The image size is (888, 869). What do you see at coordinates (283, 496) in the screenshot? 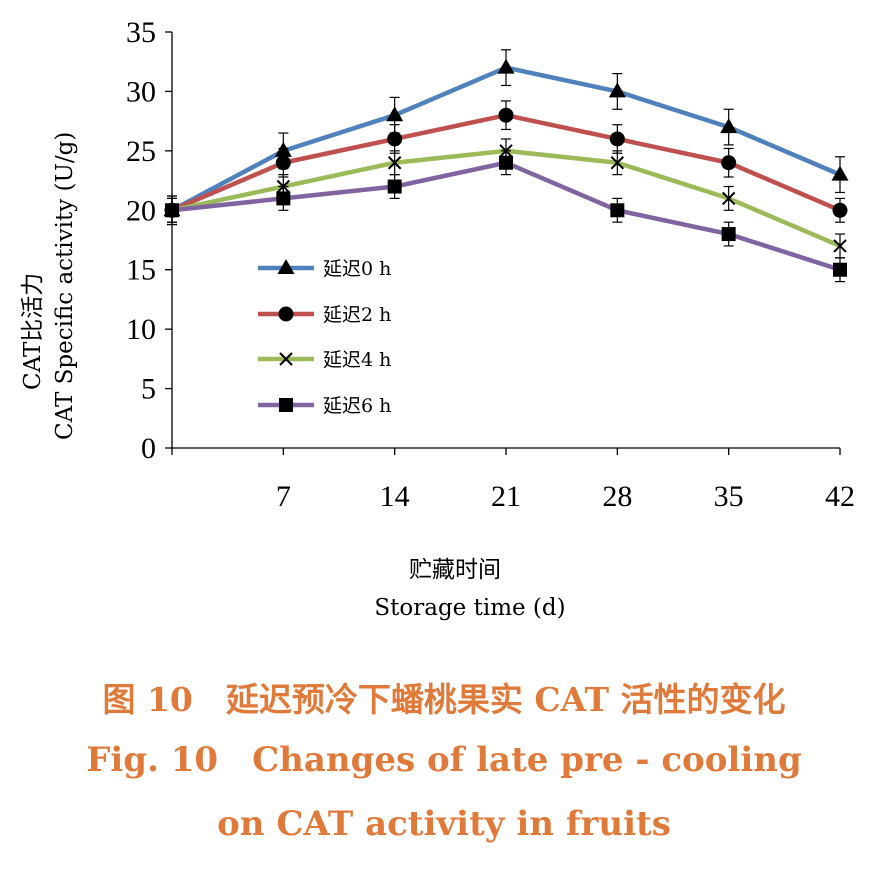
I see `x-tick-label: 7` at bounding box center [283, 496].